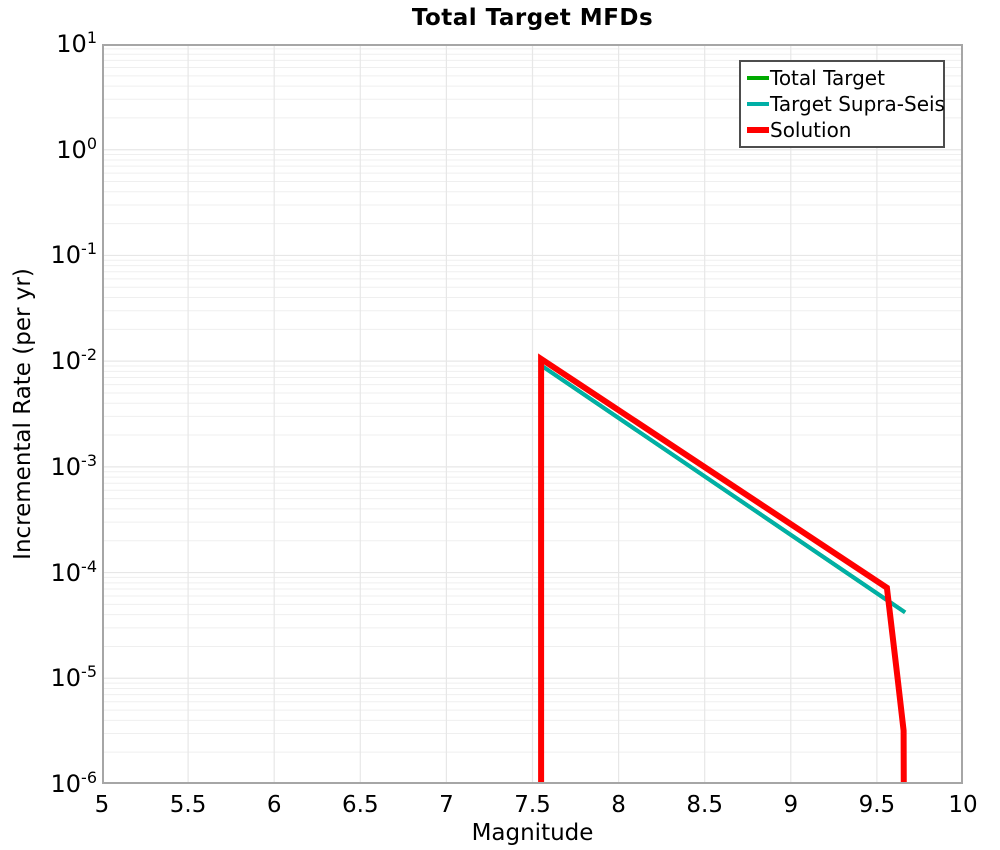 This screenshot has height=850, width=1000. What do you see at coordinates (188, 805) in the screenshot?
I see `x-tick-label-5.5: 5.5` at bounding box center [188, 805].